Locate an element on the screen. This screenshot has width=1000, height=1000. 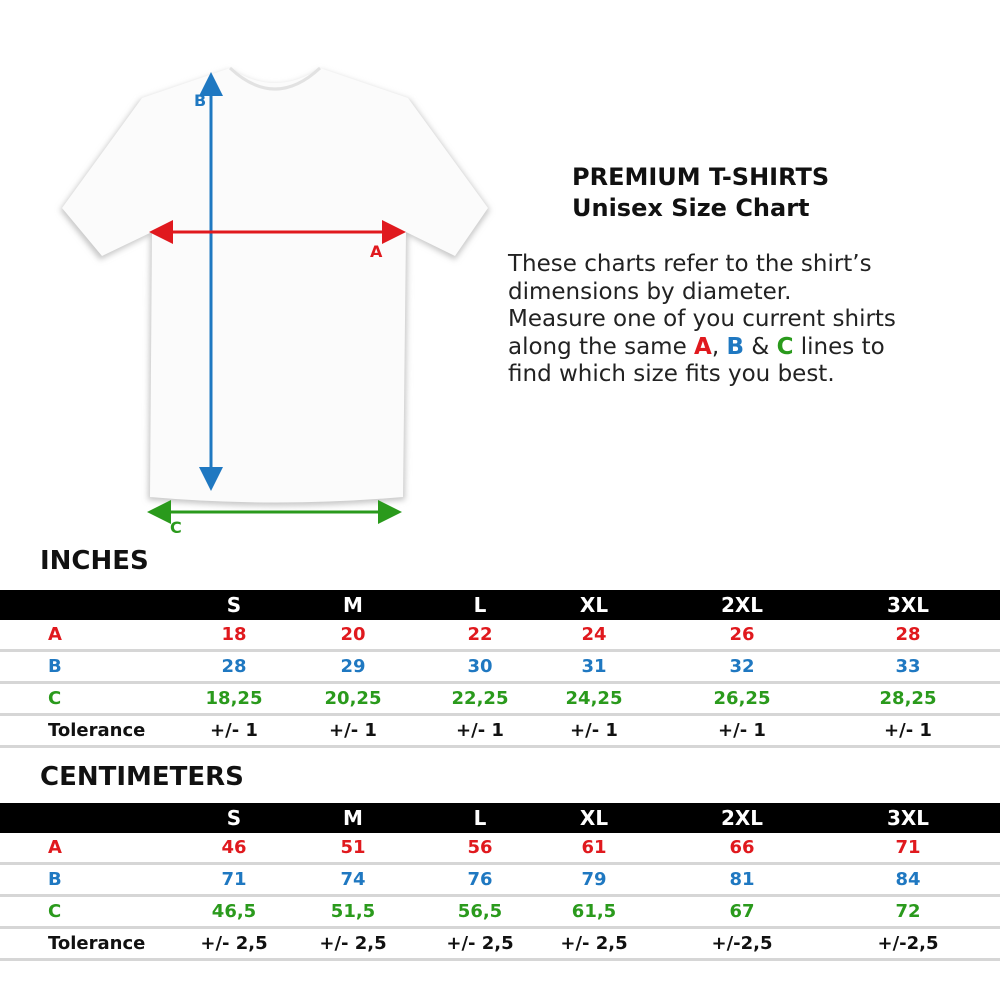
table-cell: 51 is located at coordinates (353, 847).